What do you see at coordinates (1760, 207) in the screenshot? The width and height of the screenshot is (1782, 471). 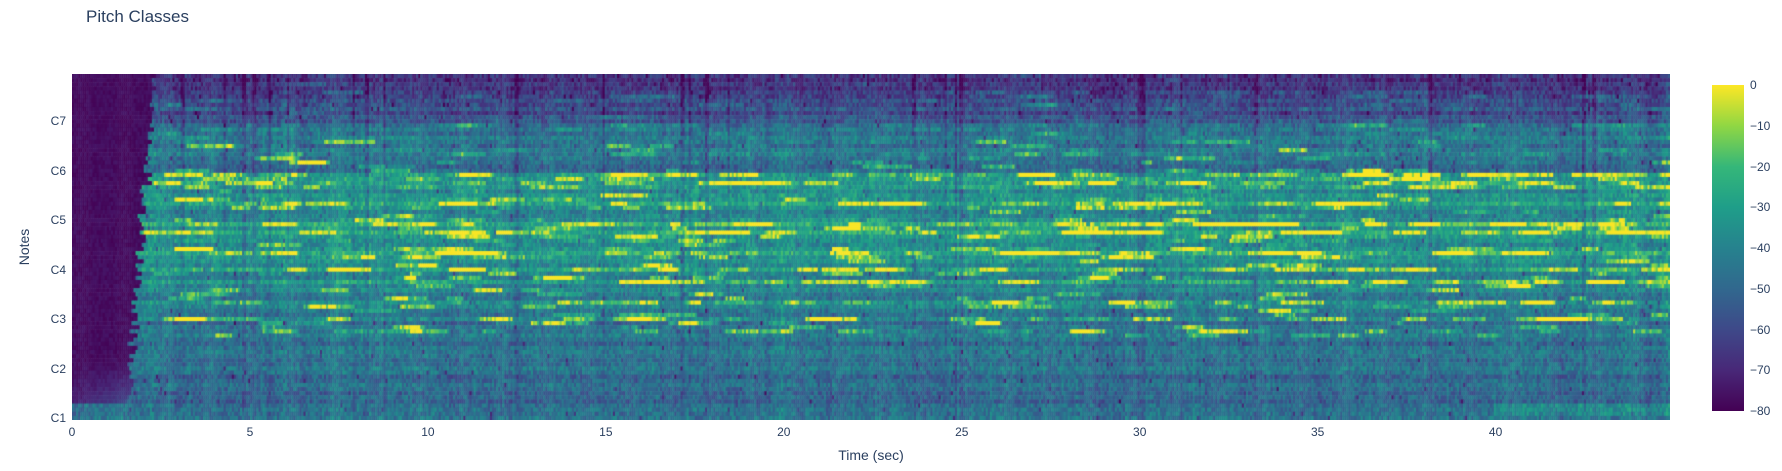 I see `colorbar-tick-label: −30` at bounding box center [1760, 207].